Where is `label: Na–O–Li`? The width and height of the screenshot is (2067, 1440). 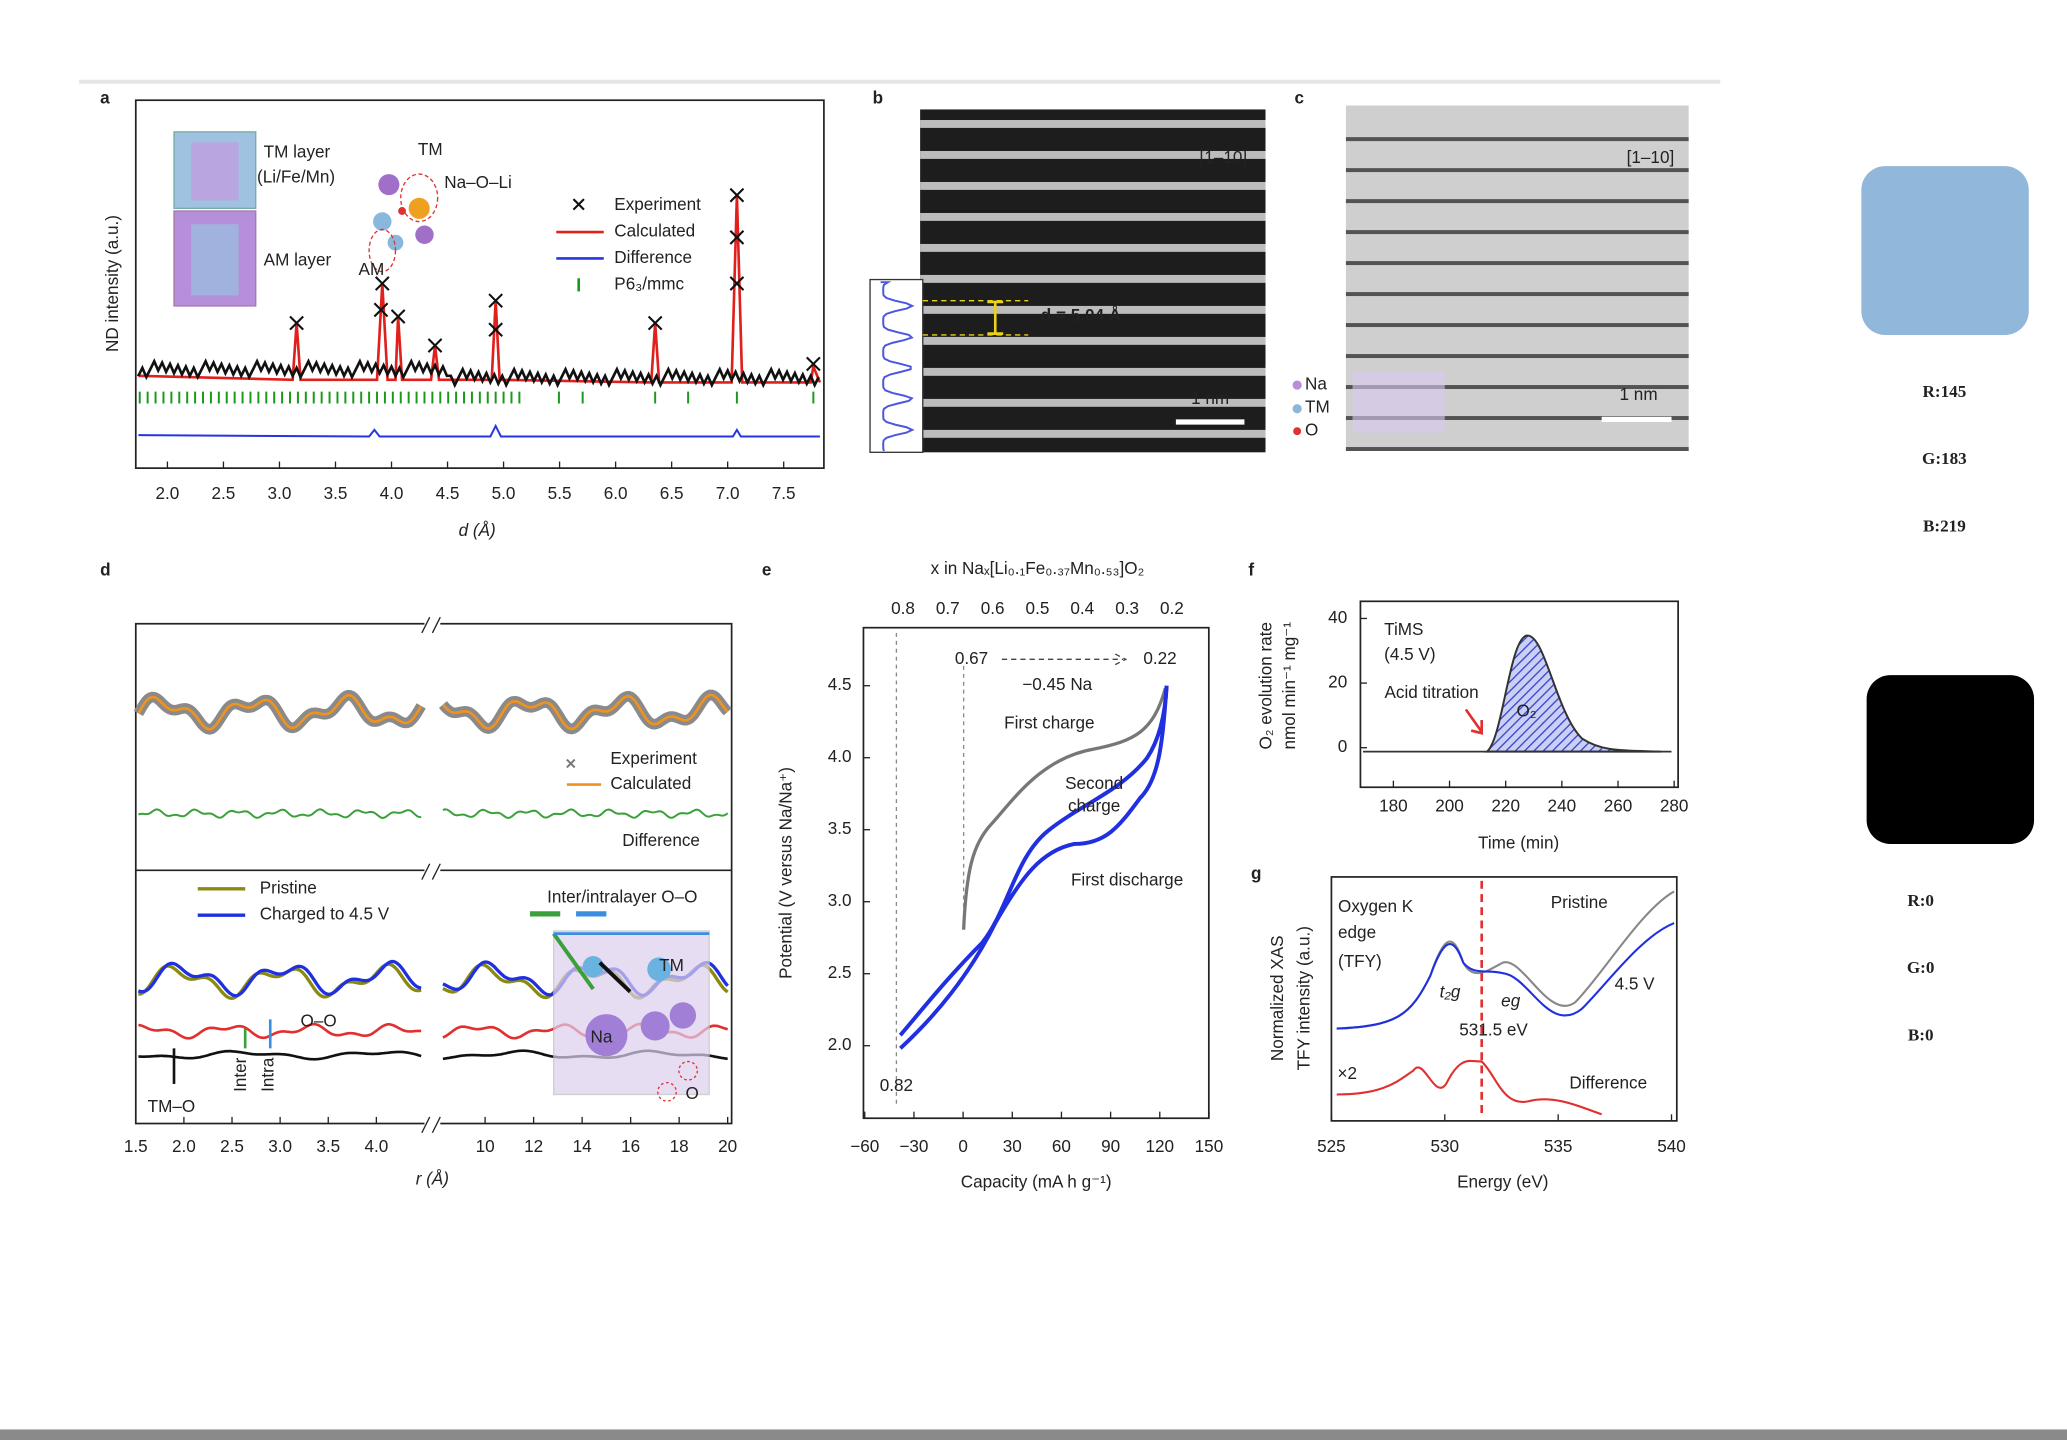
label: Na–O–Li is located at coordinates (478, 182).